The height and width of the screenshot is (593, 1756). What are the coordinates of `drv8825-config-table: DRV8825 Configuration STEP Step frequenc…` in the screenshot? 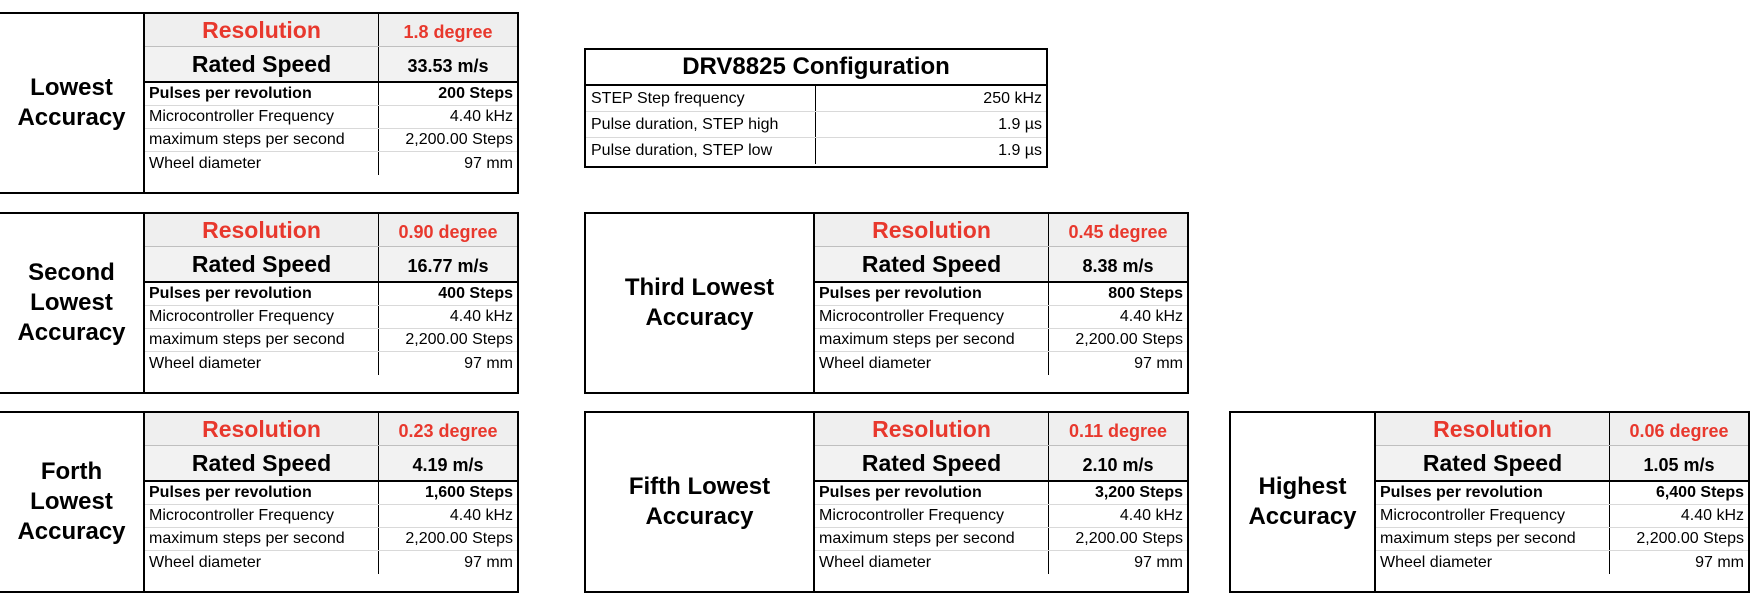 It's located at (816, 108).